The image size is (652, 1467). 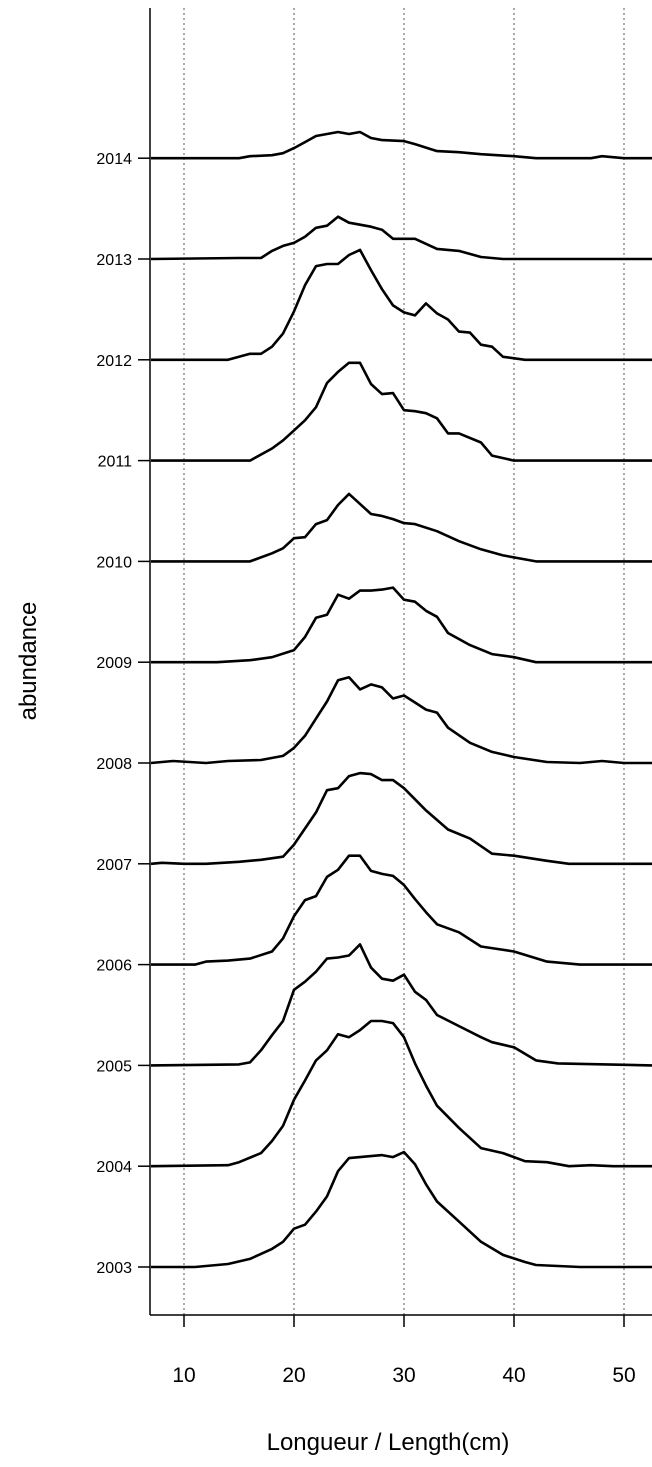 What do you see at coordinates (114, 966) in the screenshot?
I see `y-tick-label: 2006` at bounding box center [114, 966].